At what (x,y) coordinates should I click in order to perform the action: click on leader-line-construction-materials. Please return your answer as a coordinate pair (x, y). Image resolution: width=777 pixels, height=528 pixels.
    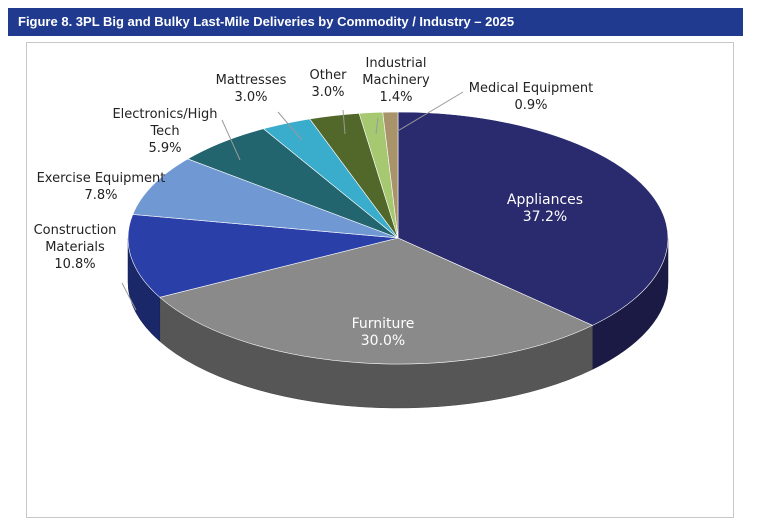
    Looking at the image, I should click on (129, 296).